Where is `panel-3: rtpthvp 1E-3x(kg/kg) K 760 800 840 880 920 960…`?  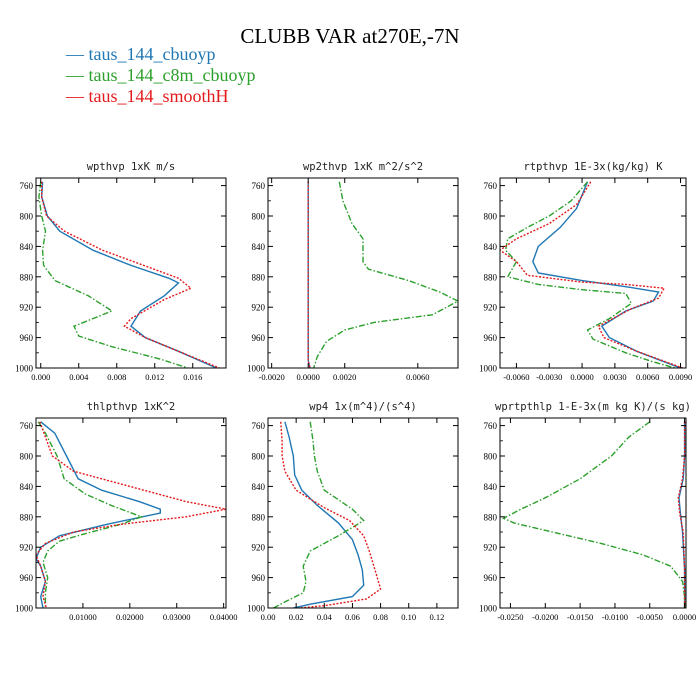 panel-3: rtpthvp 1E-3x(kg/kg) K 760 800 840 880 920 960… is located at coordinates (585, 271).